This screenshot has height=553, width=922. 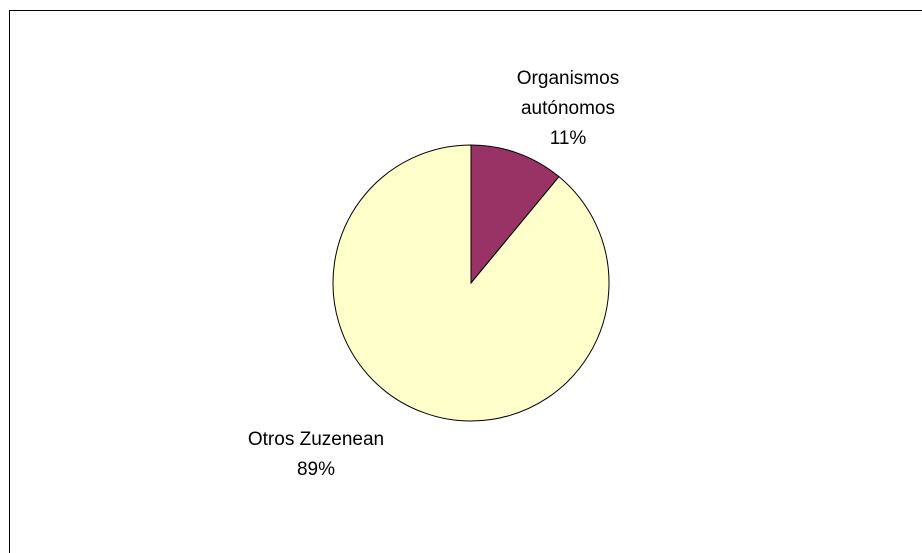 I want to click on value-label: 11%, so click(x=568, y=138).